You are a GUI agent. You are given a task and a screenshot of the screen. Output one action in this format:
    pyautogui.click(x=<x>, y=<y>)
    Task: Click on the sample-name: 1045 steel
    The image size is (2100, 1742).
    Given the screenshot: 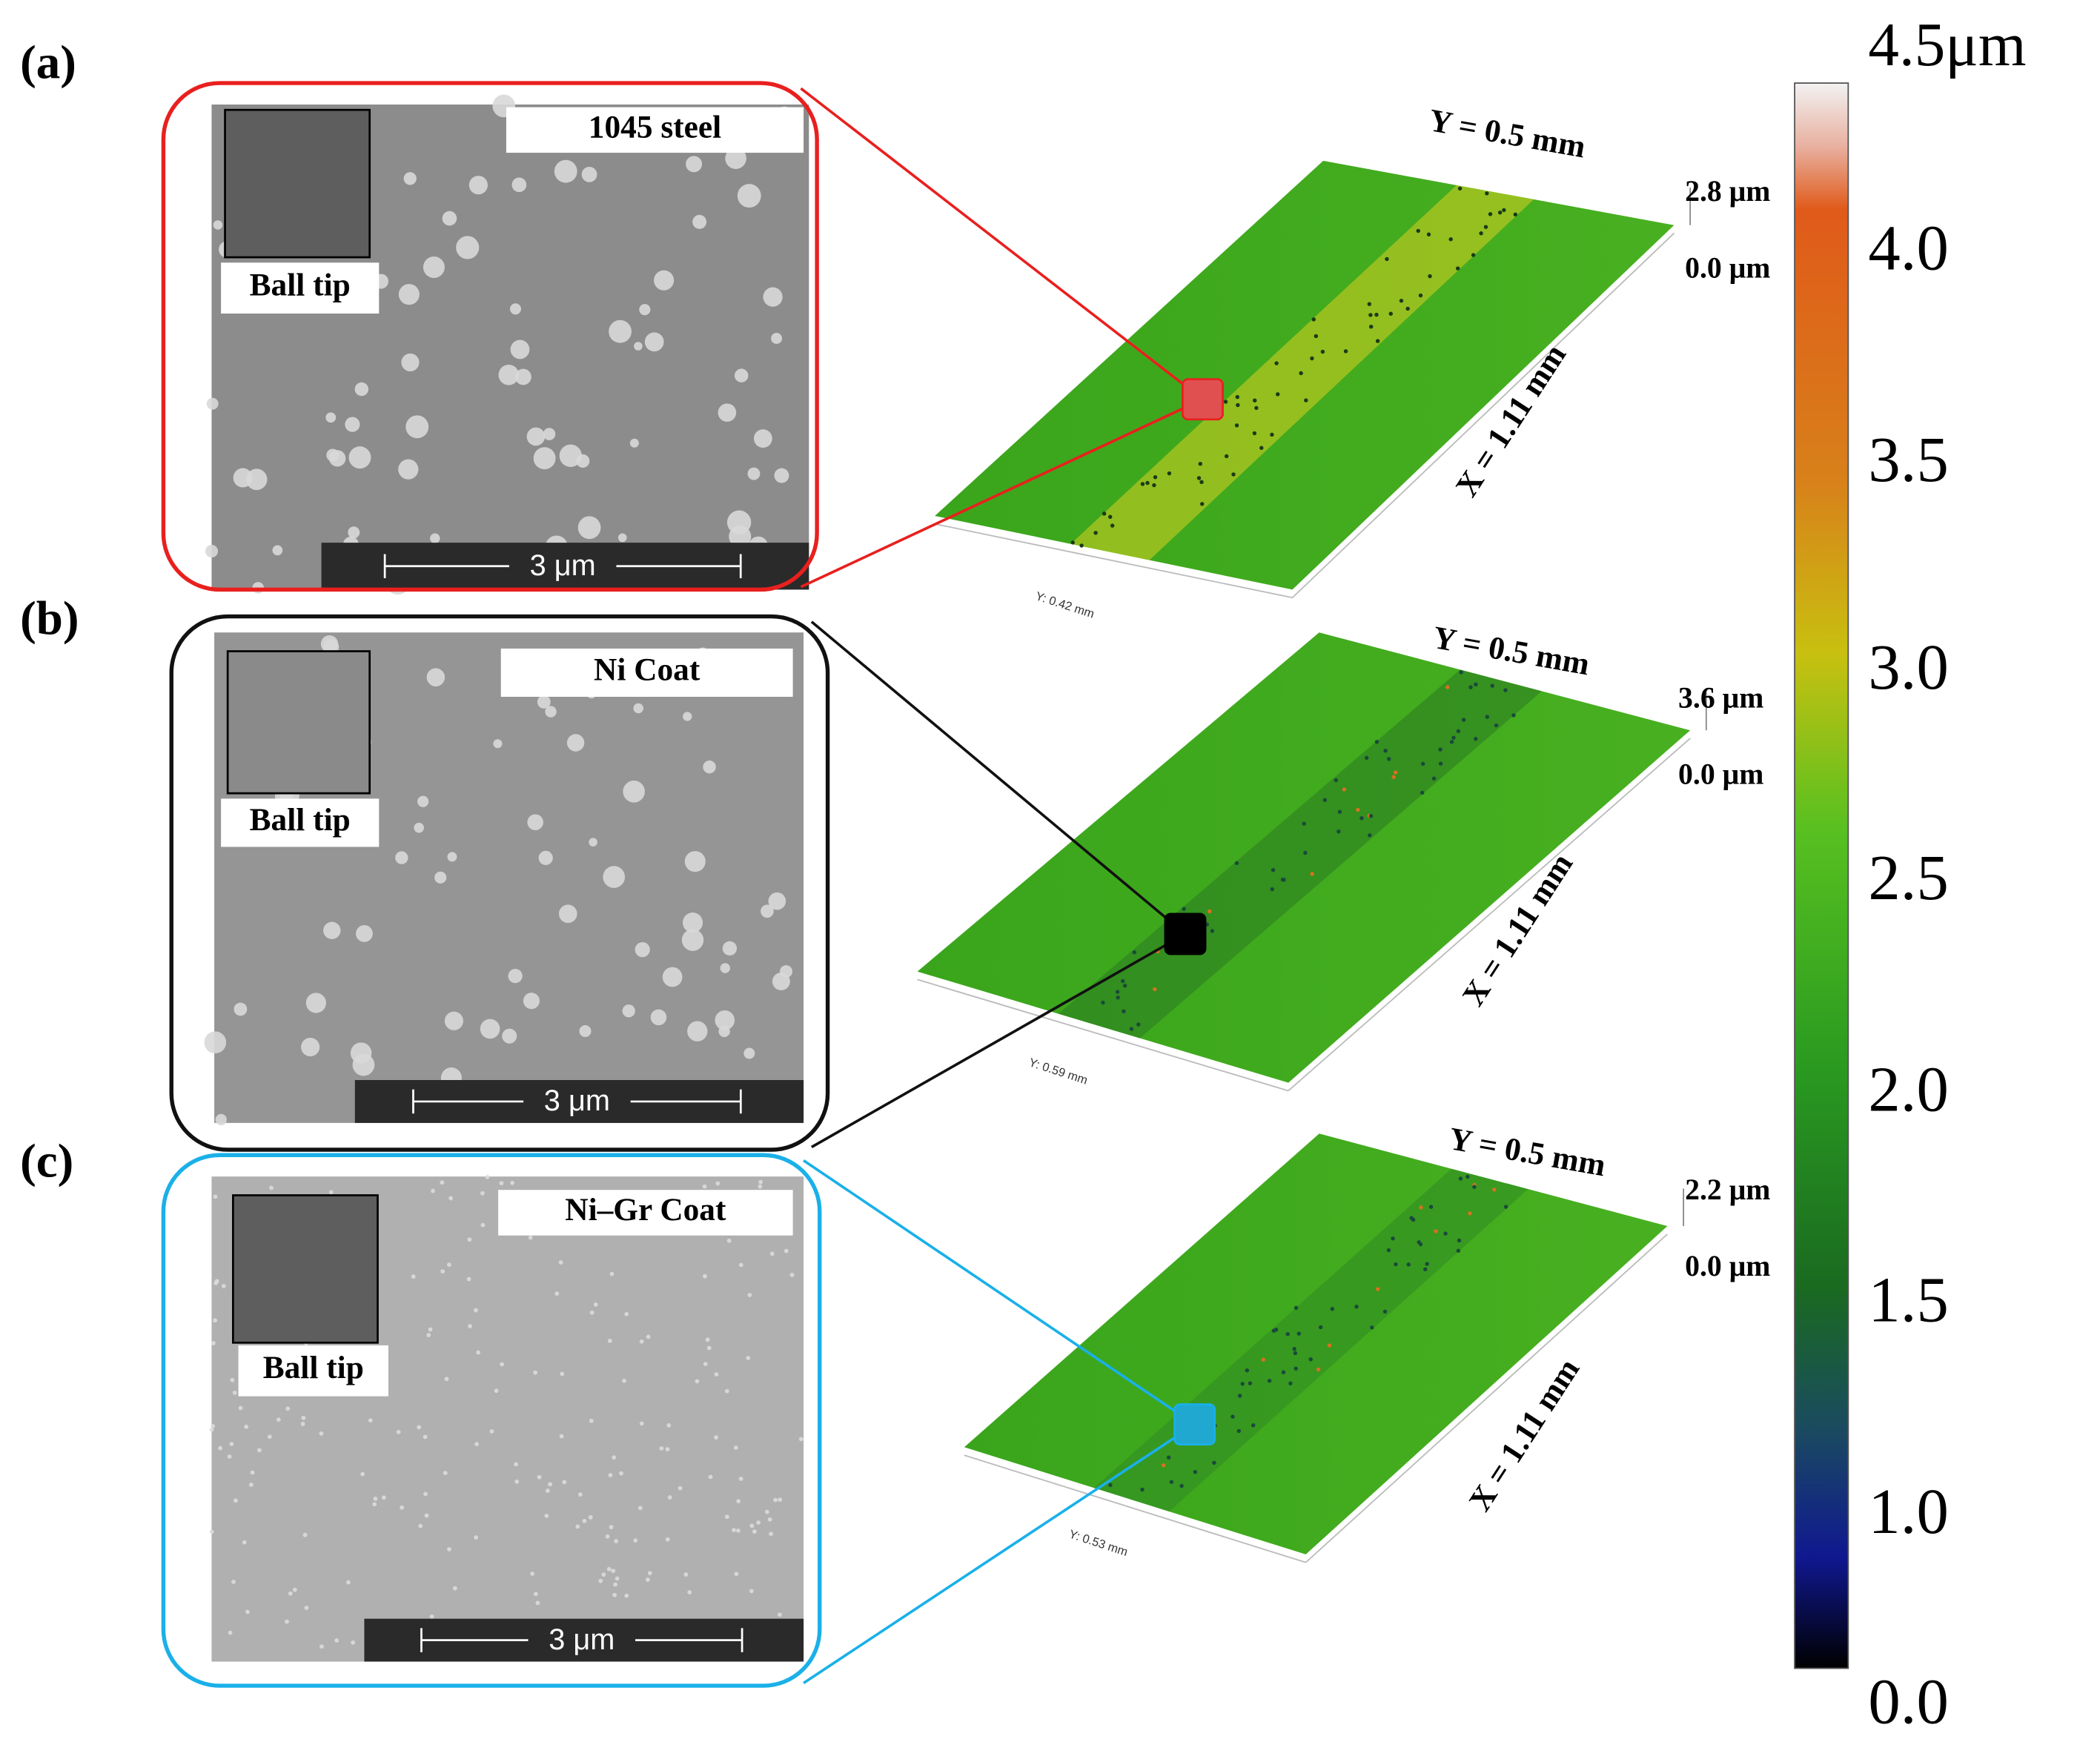 What is the action you would take?
    pyautogui.click(x=655, y=127)
    